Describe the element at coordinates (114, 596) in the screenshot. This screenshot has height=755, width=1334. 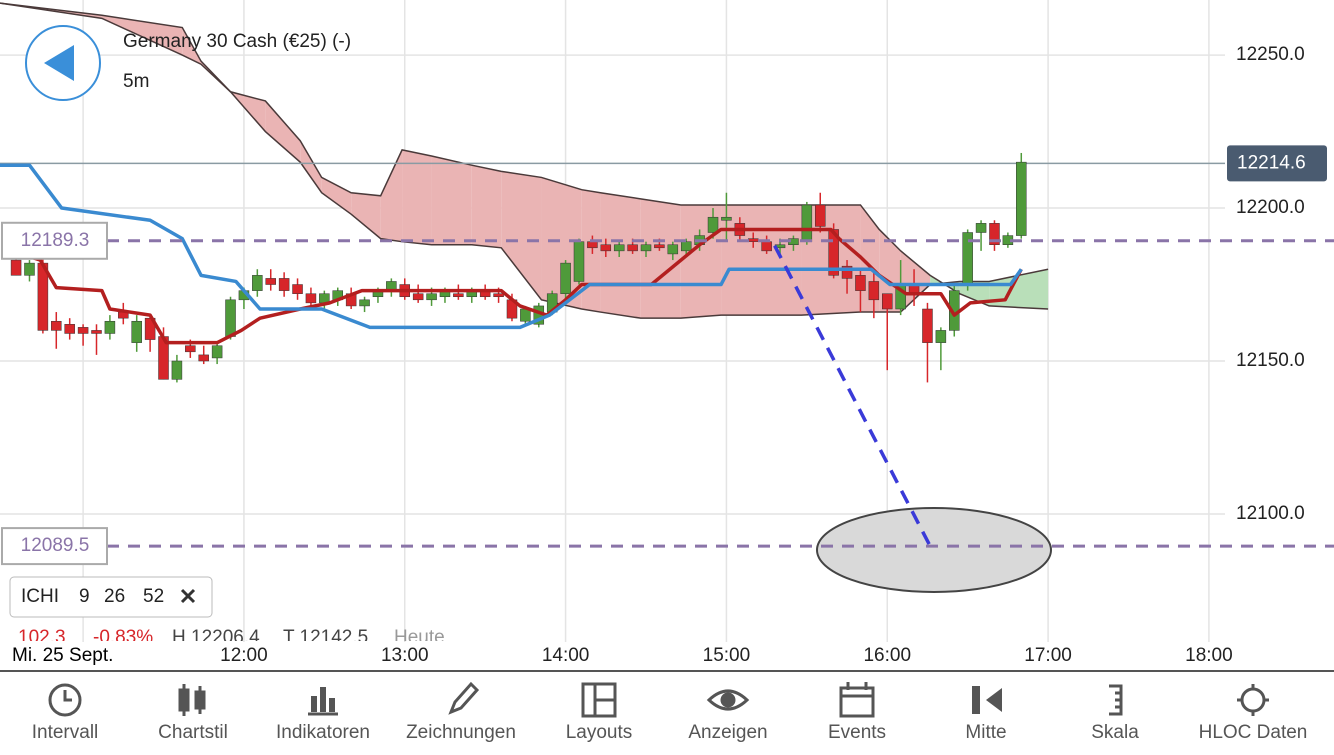
I see `indicator-param: 26` at that location.